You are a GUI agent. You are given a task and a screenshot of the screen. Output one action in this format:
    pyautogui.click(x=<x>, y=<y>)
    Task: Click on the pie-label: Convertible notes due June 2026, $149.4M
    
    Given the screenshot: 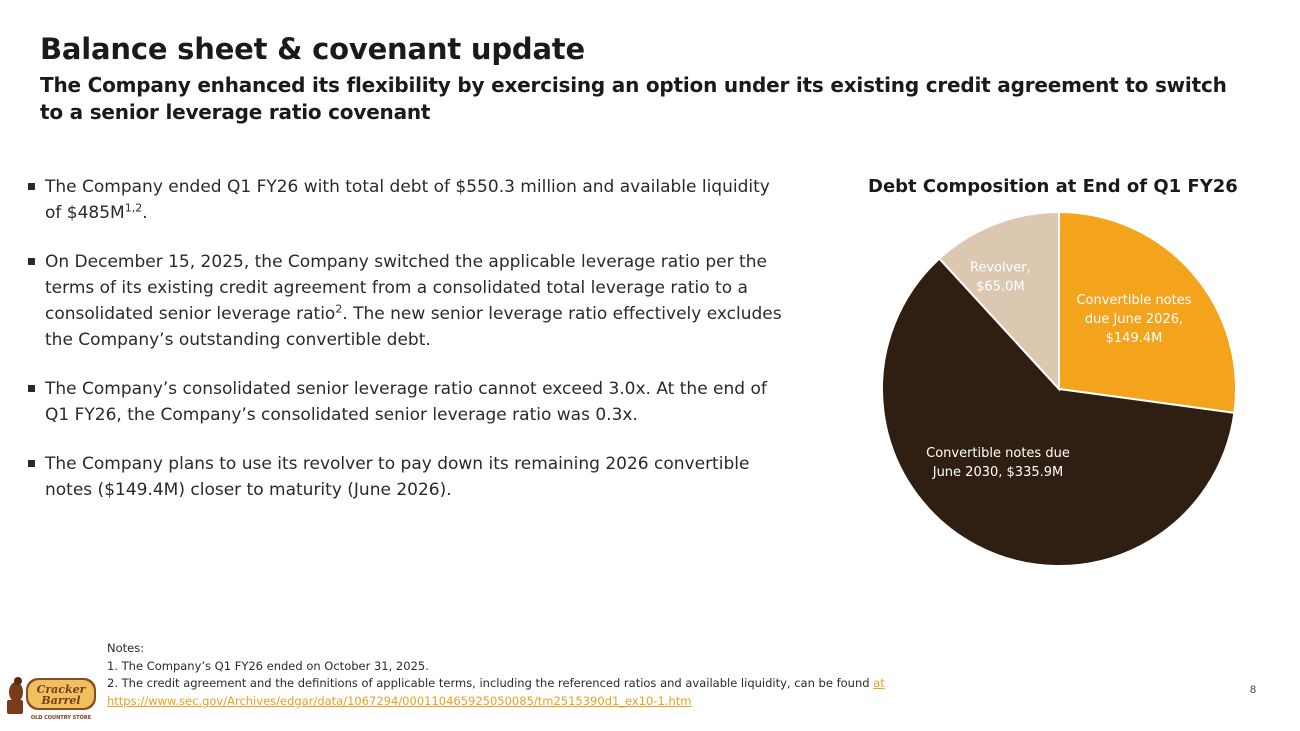 What is the action you would take?
    pyautogui.click(x=1133, y=319)
    